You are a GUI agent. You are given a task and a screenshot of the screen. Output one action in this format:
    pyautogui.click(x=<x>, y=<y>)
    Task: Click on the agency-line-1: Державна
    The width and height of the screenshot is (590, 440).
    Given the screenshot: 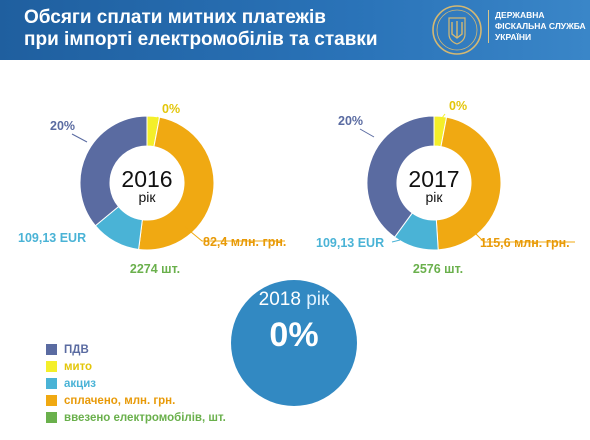 What is the action you would take?
    pyautogui.click(x=520, y=15)
    